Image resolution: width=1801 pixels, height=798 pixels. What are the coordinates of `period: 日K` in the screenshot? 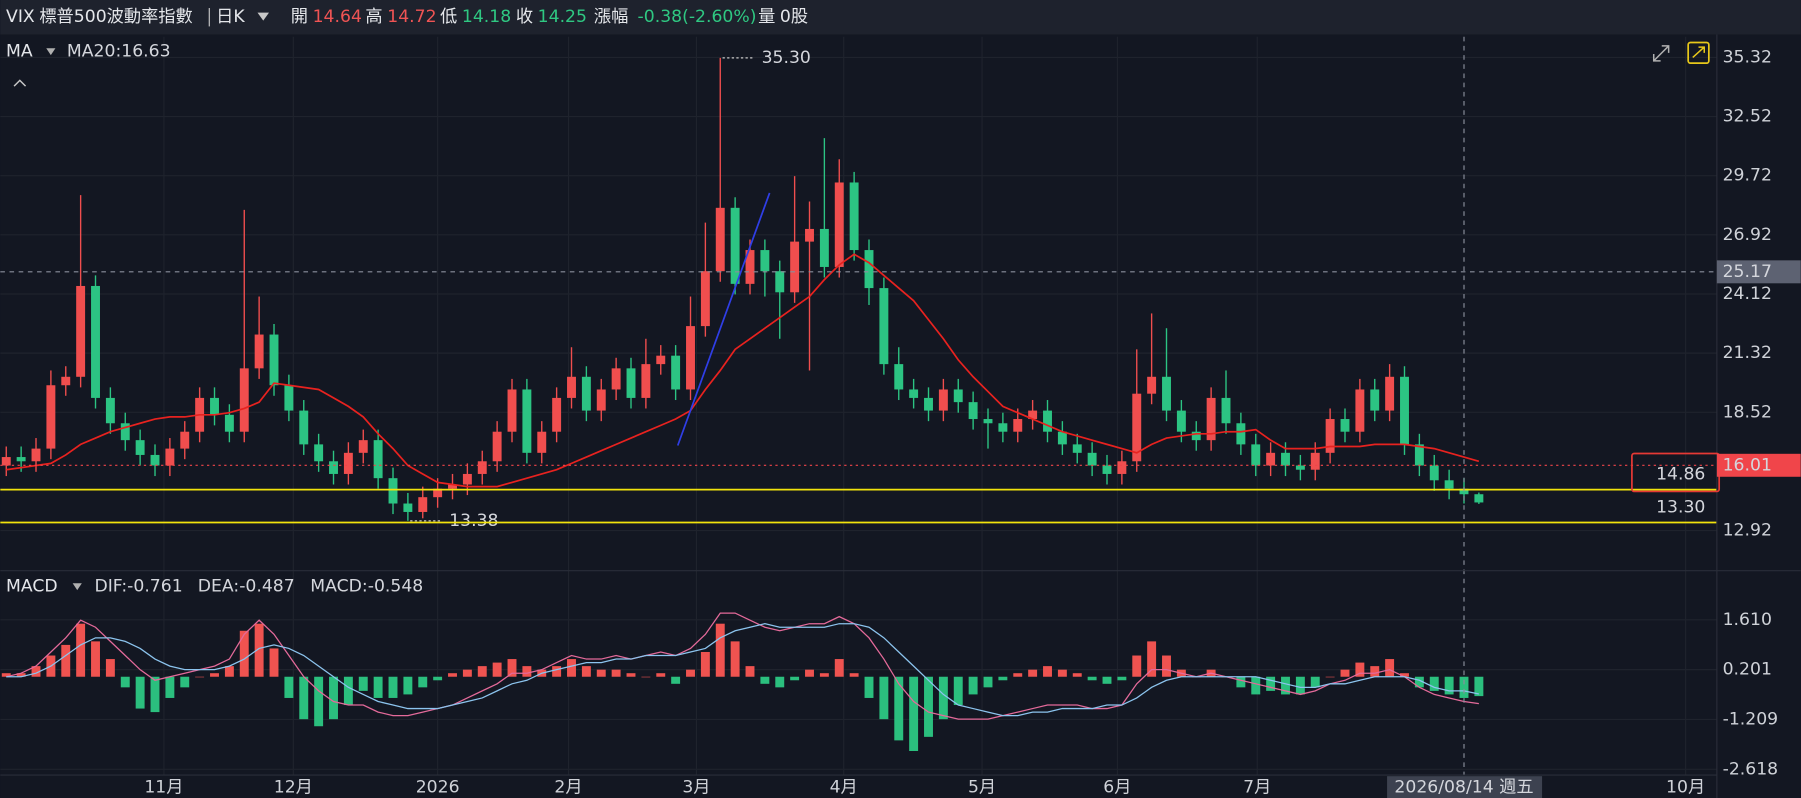 It's located at (230, 17).